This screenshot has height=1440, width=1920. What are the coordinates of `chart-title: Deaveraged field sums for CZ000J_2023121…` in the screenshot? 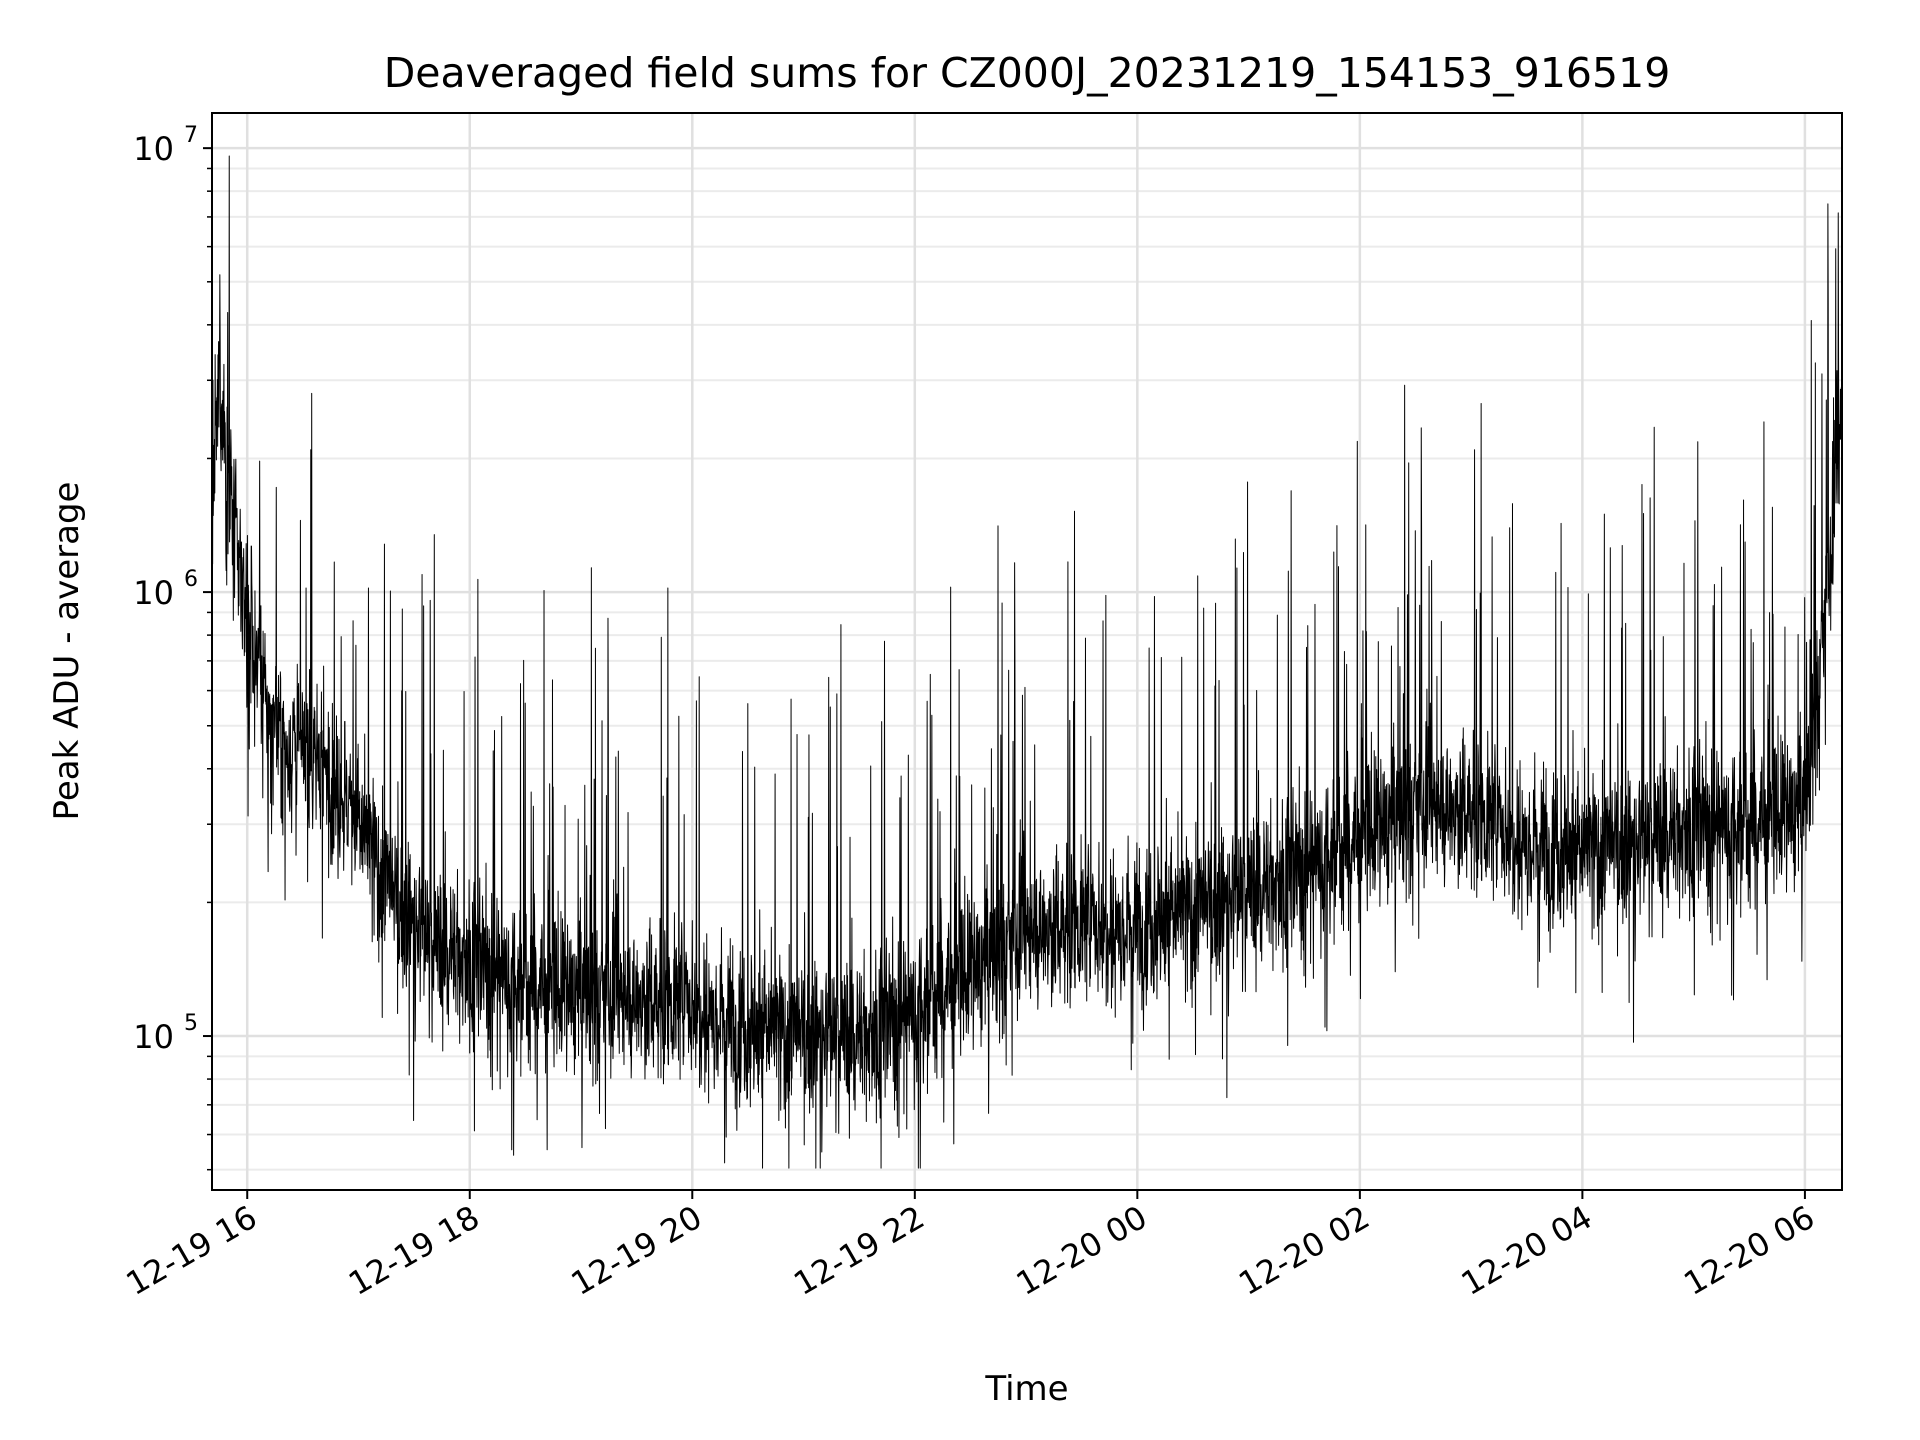 It's located at (1027, 73).